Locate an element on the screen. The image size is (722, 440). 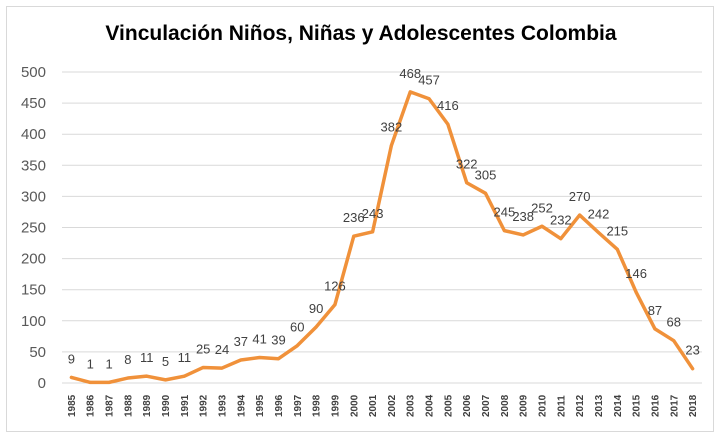
data-label: 305 is located at coordinates (486, 174).